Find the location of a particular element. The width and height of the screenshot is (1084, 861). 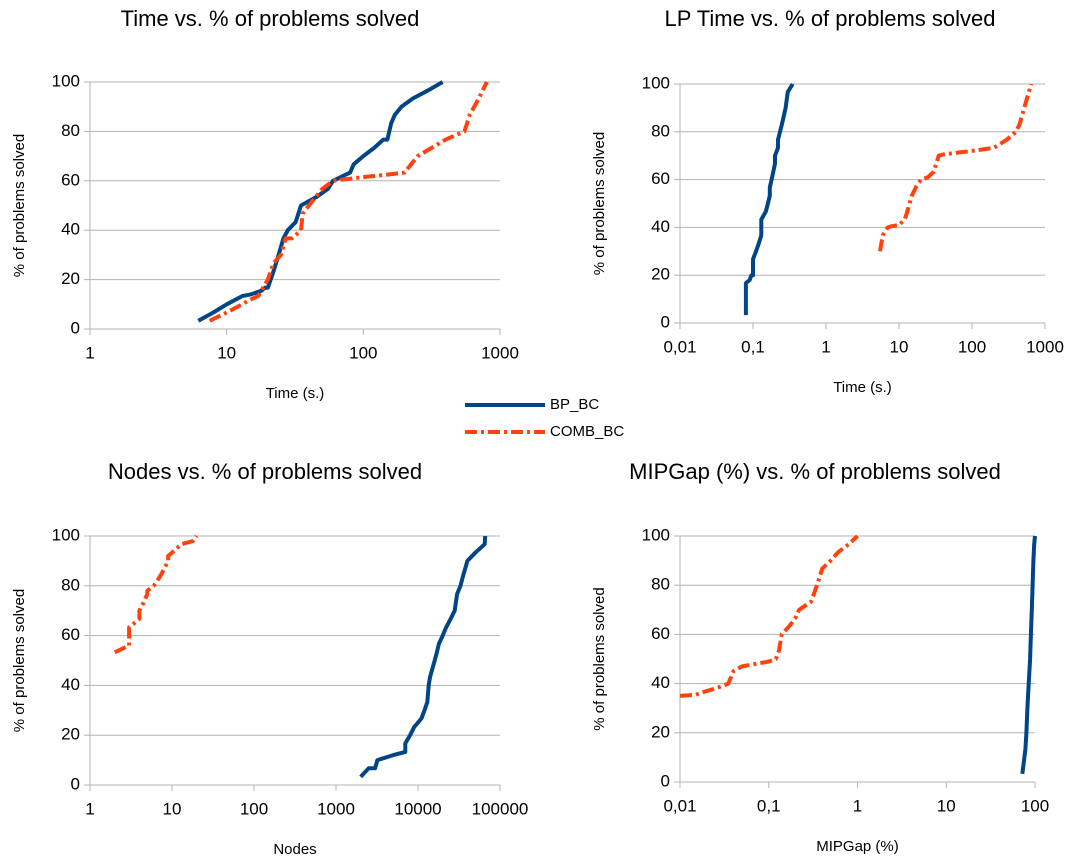

x-axis-label: Nodes is located at coordinates (294, 849).